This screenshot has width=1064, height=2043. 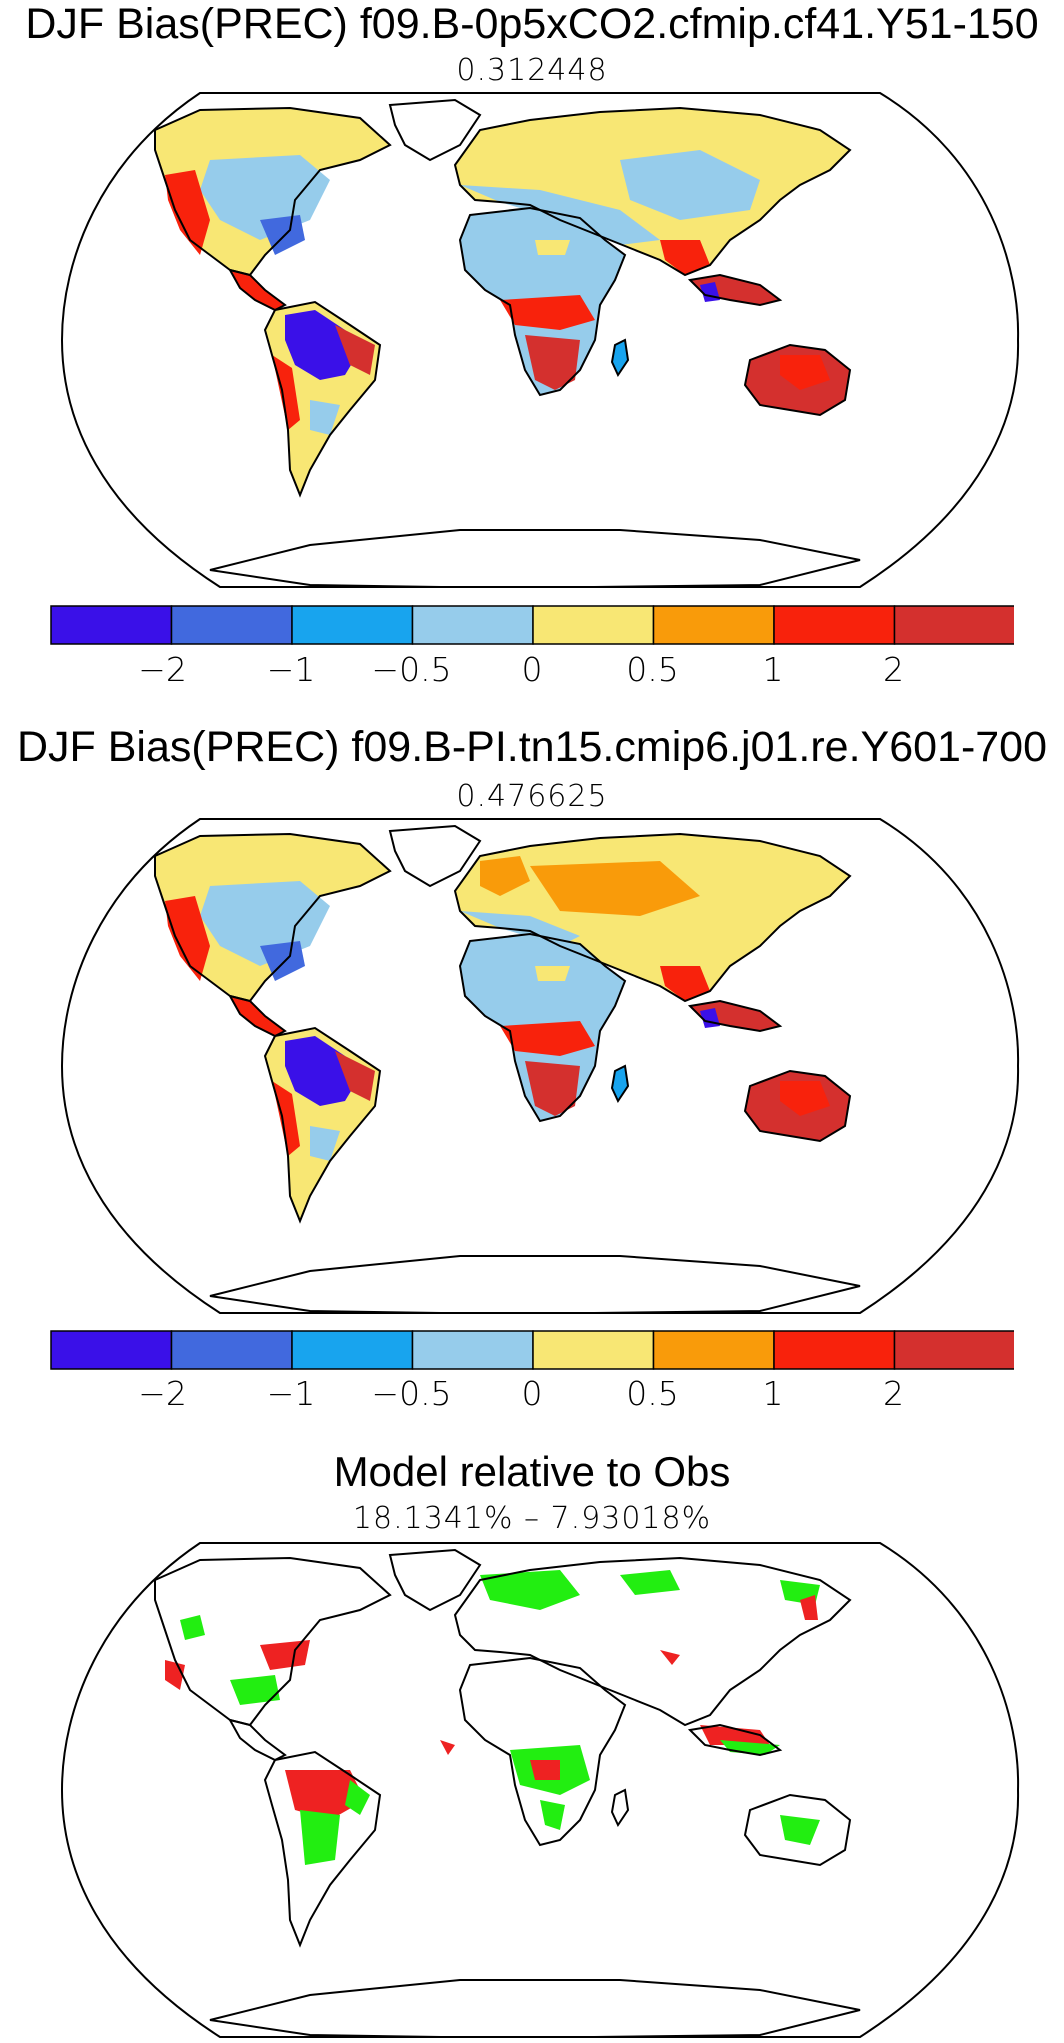 I want to click on panel-subtitle: 0.476625, so click(x=532, y=796).